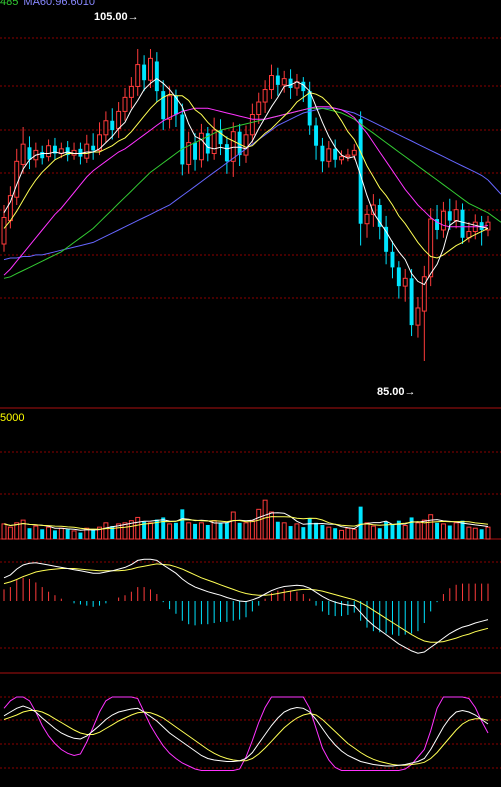 This screenshot has width=501, height=787. I want to click on volume-ma10-line, so click(246, 523).